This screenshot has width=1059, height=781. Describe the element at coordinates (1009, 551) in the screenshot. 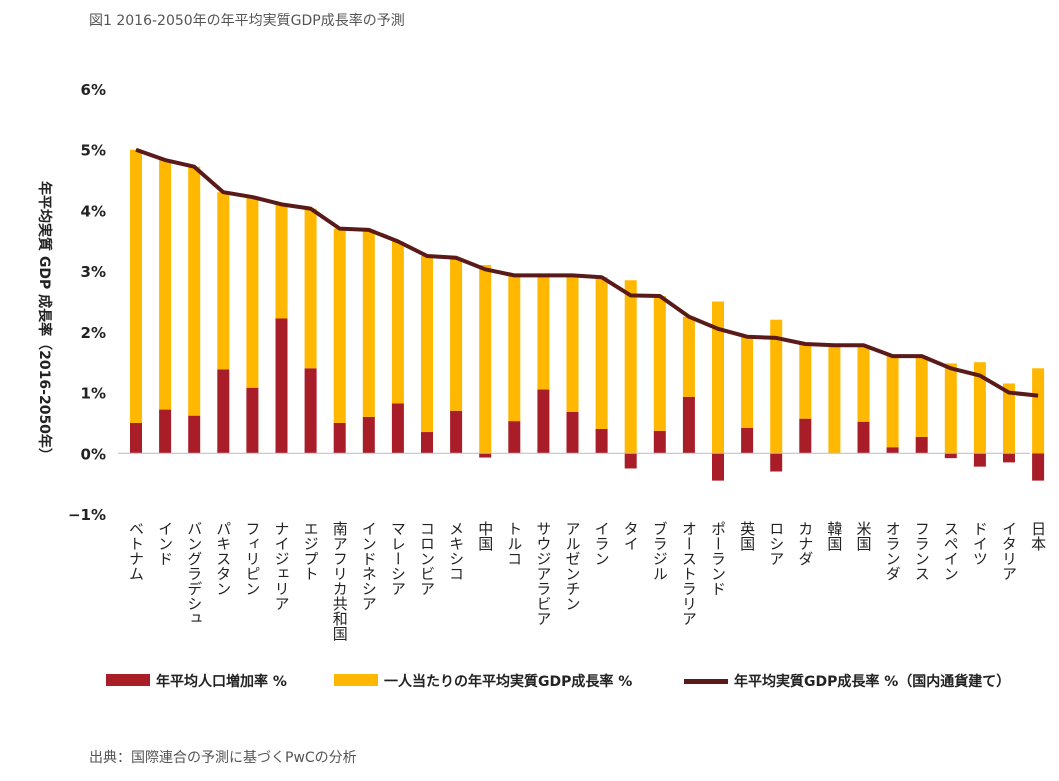

I see `category-label: イタリア` at that location.